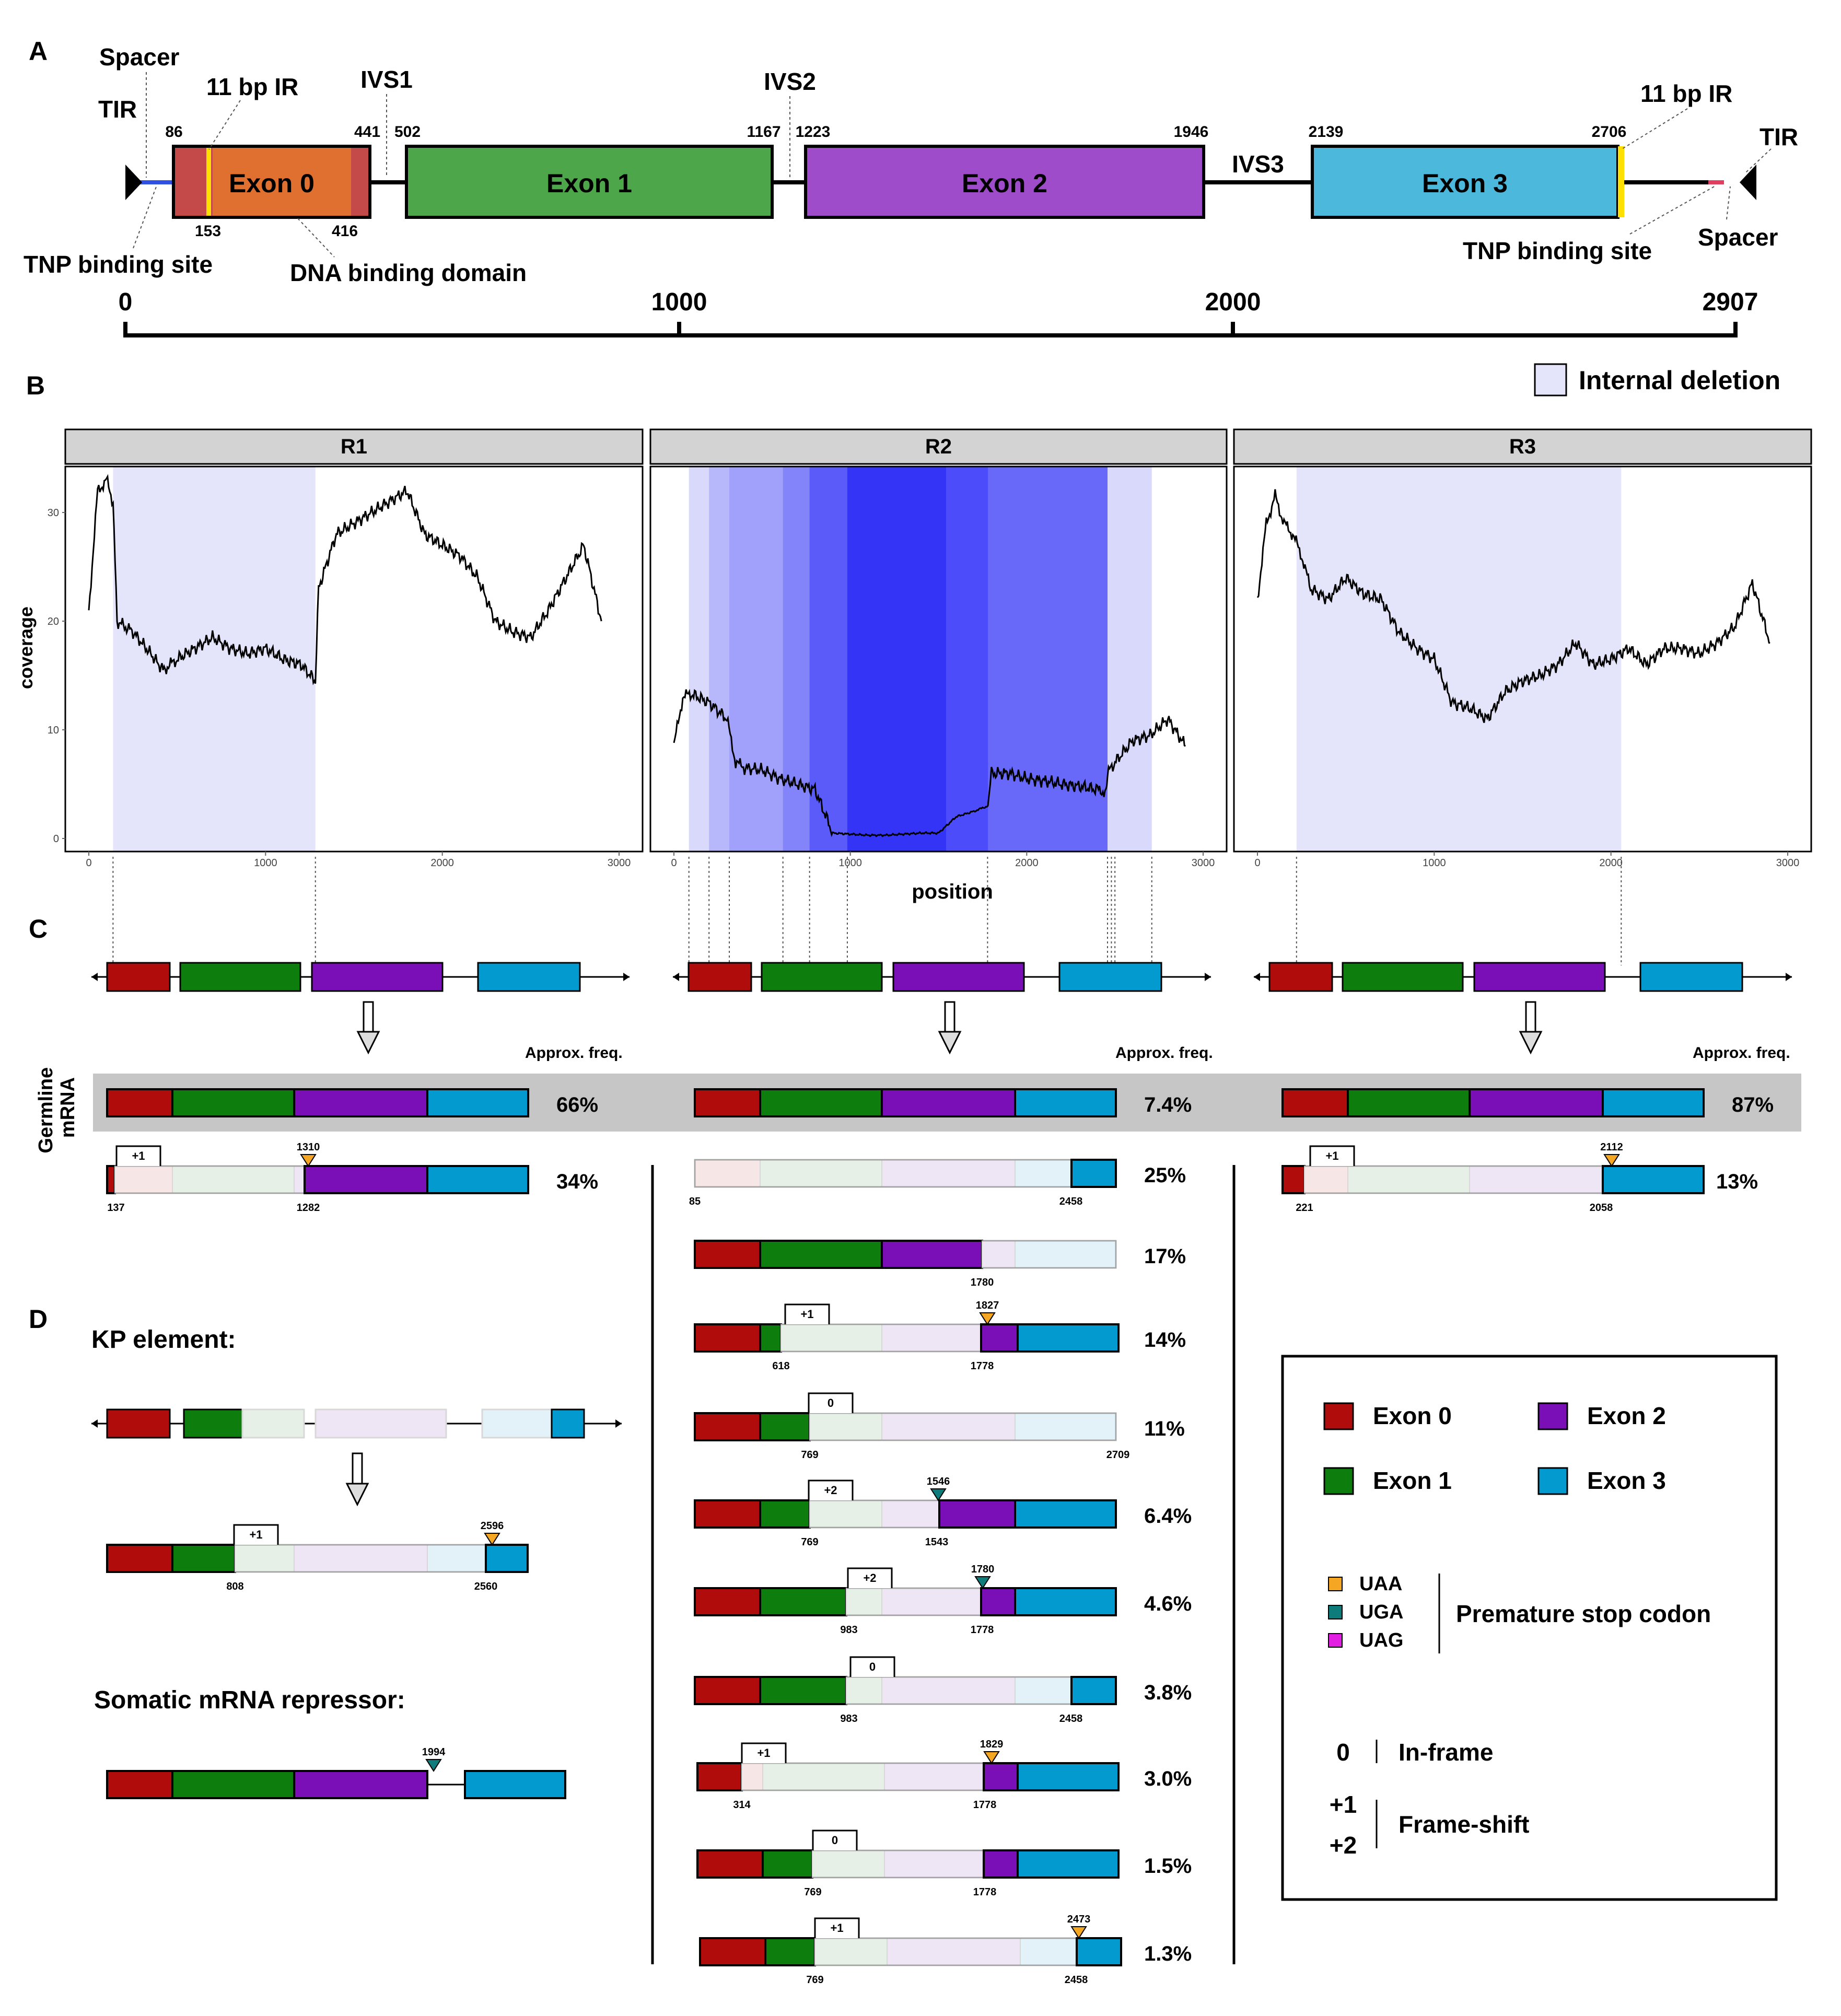  What do you see at coordinates (249, 1700) in the screenshot?
I see `repressor-title: Somatic mRNA repressor:` at bounding box center [249, 1700].